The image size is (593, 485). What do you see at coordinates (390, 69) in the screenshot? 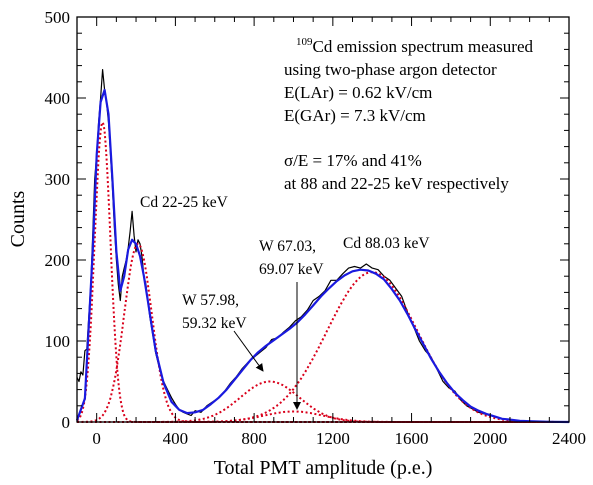
I see `annotation-line-2: using two-phase argon detector` at bounding box center [390, 69].